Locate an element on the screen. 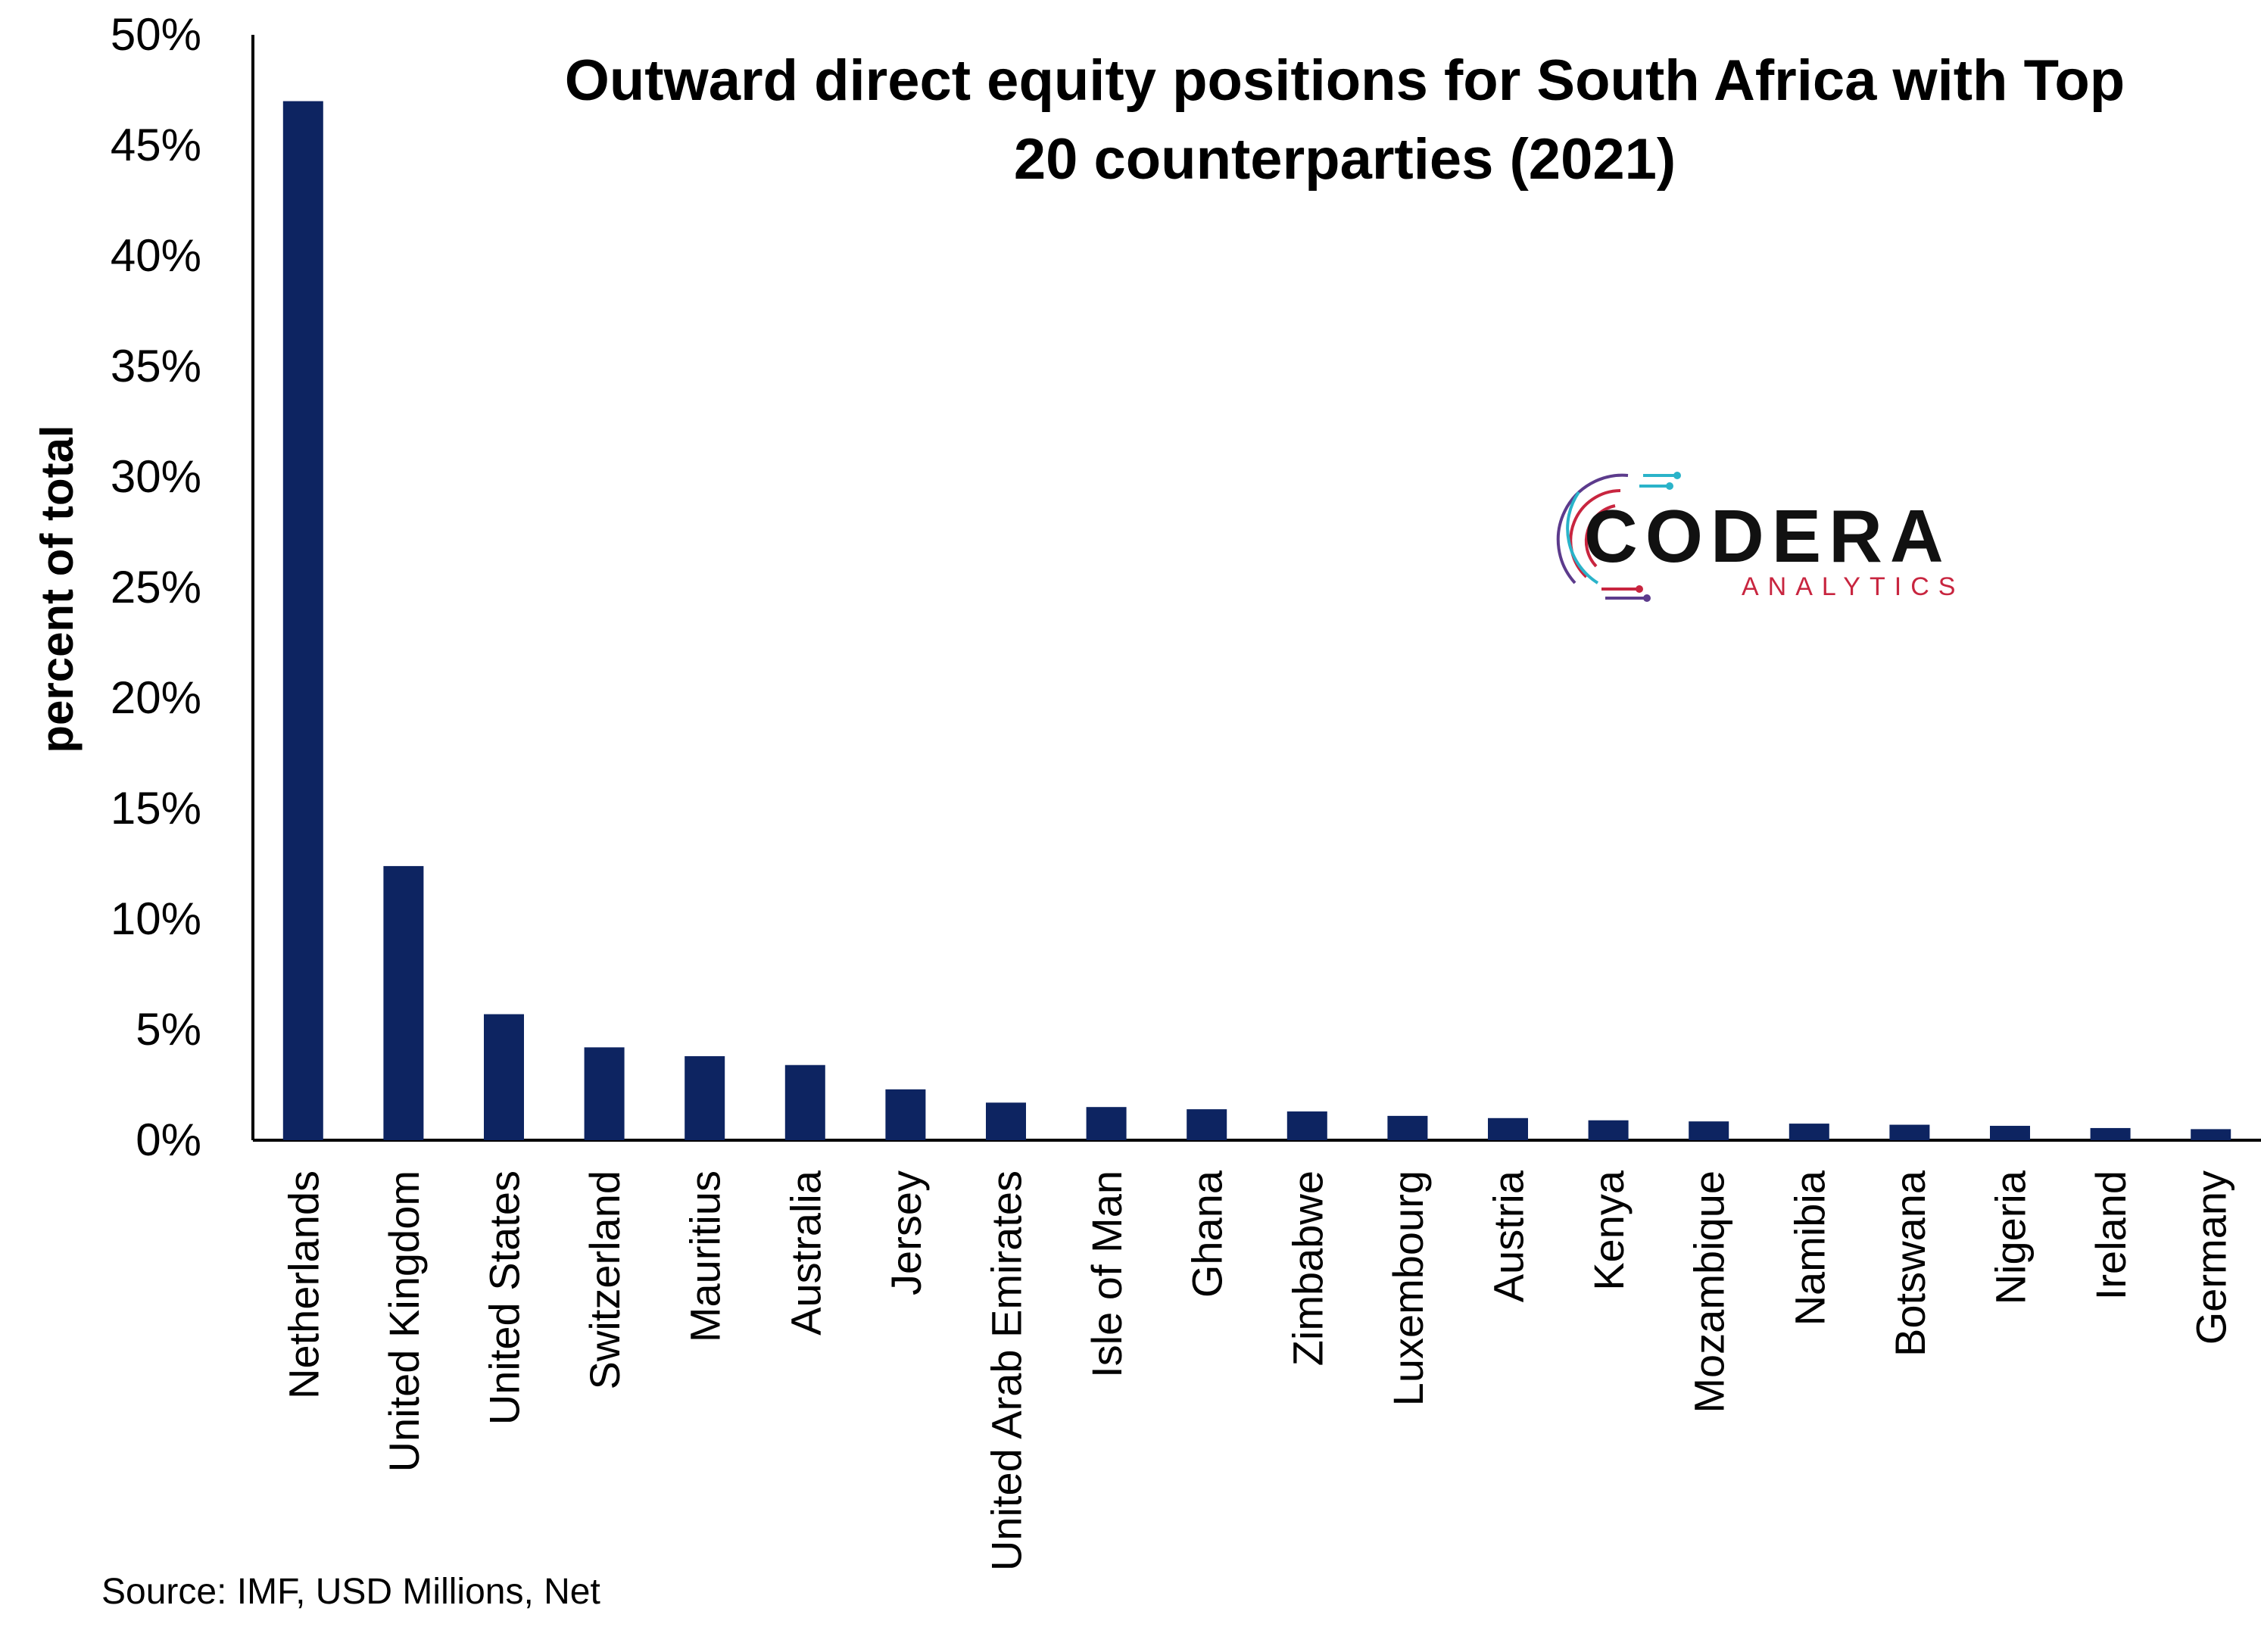 Image resolution: width=2261 pixels, height=1652 pixels. x-tick-label: Mozambique is located at coordinates (1709, 1292).